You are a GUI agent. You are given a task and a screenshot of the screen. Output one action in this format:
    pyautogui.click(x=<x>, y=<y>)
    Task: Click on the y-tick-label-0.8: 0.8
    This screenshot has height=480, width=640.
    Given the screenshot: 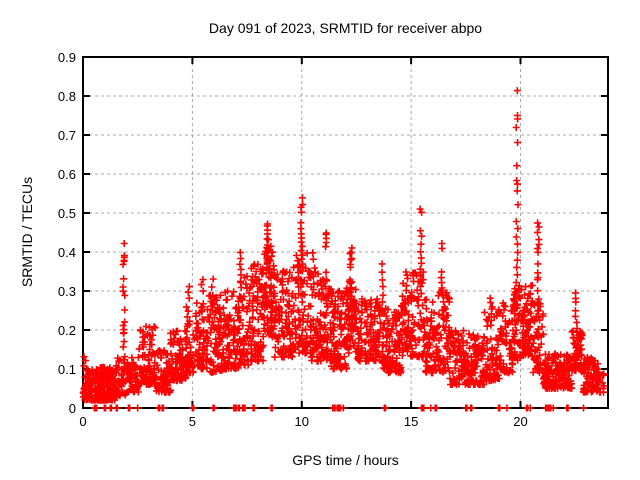 What is the action you would take?
    pyautogui.click(x=66, y=96)
    